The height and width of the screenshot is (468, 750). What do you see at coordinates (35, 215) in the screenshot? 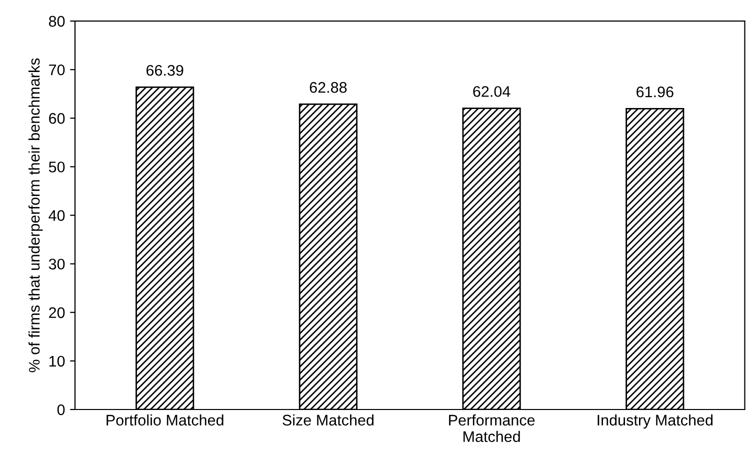
I see `y-axis-title: % of firms that underperform their benchmarks` at bounding box center [35, 215].